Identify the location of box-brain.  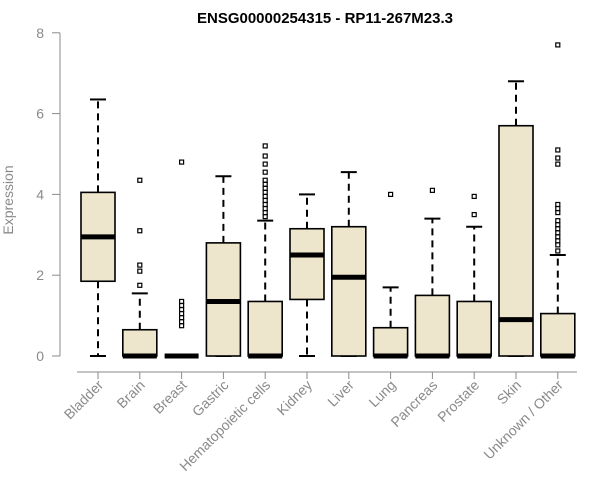
(140, 268).